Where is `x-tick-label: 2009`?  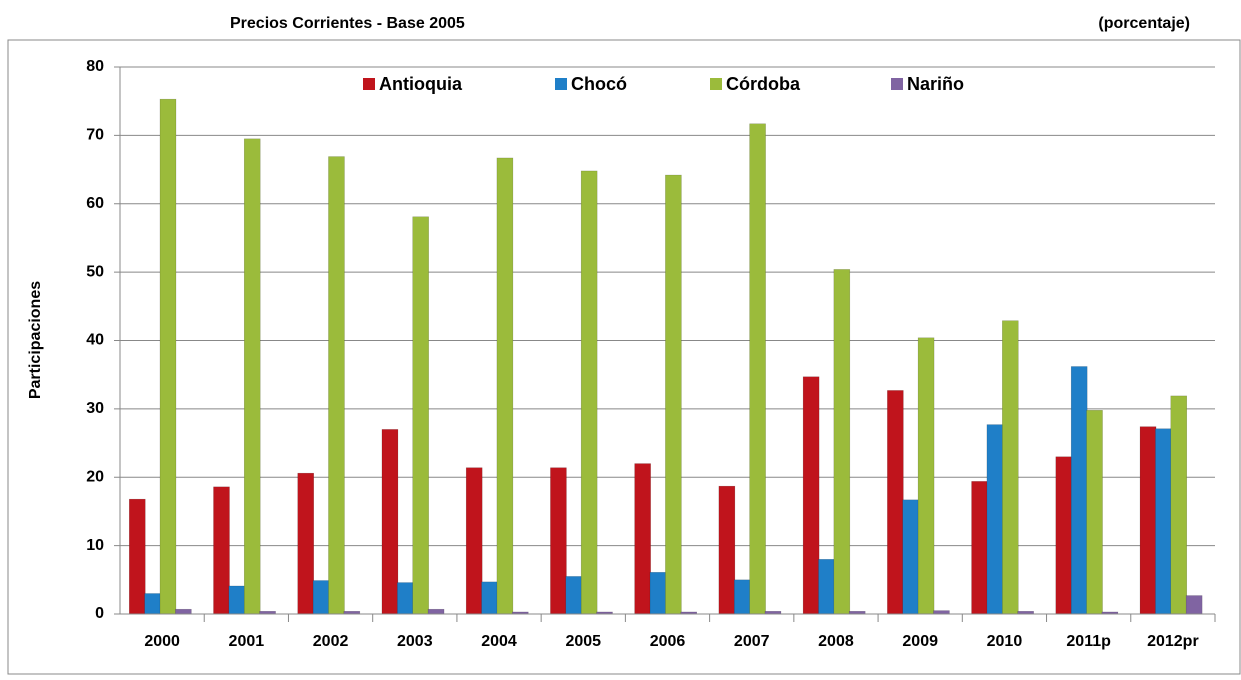
x-tick-label: 2009 is located at coordinates (920, 641).